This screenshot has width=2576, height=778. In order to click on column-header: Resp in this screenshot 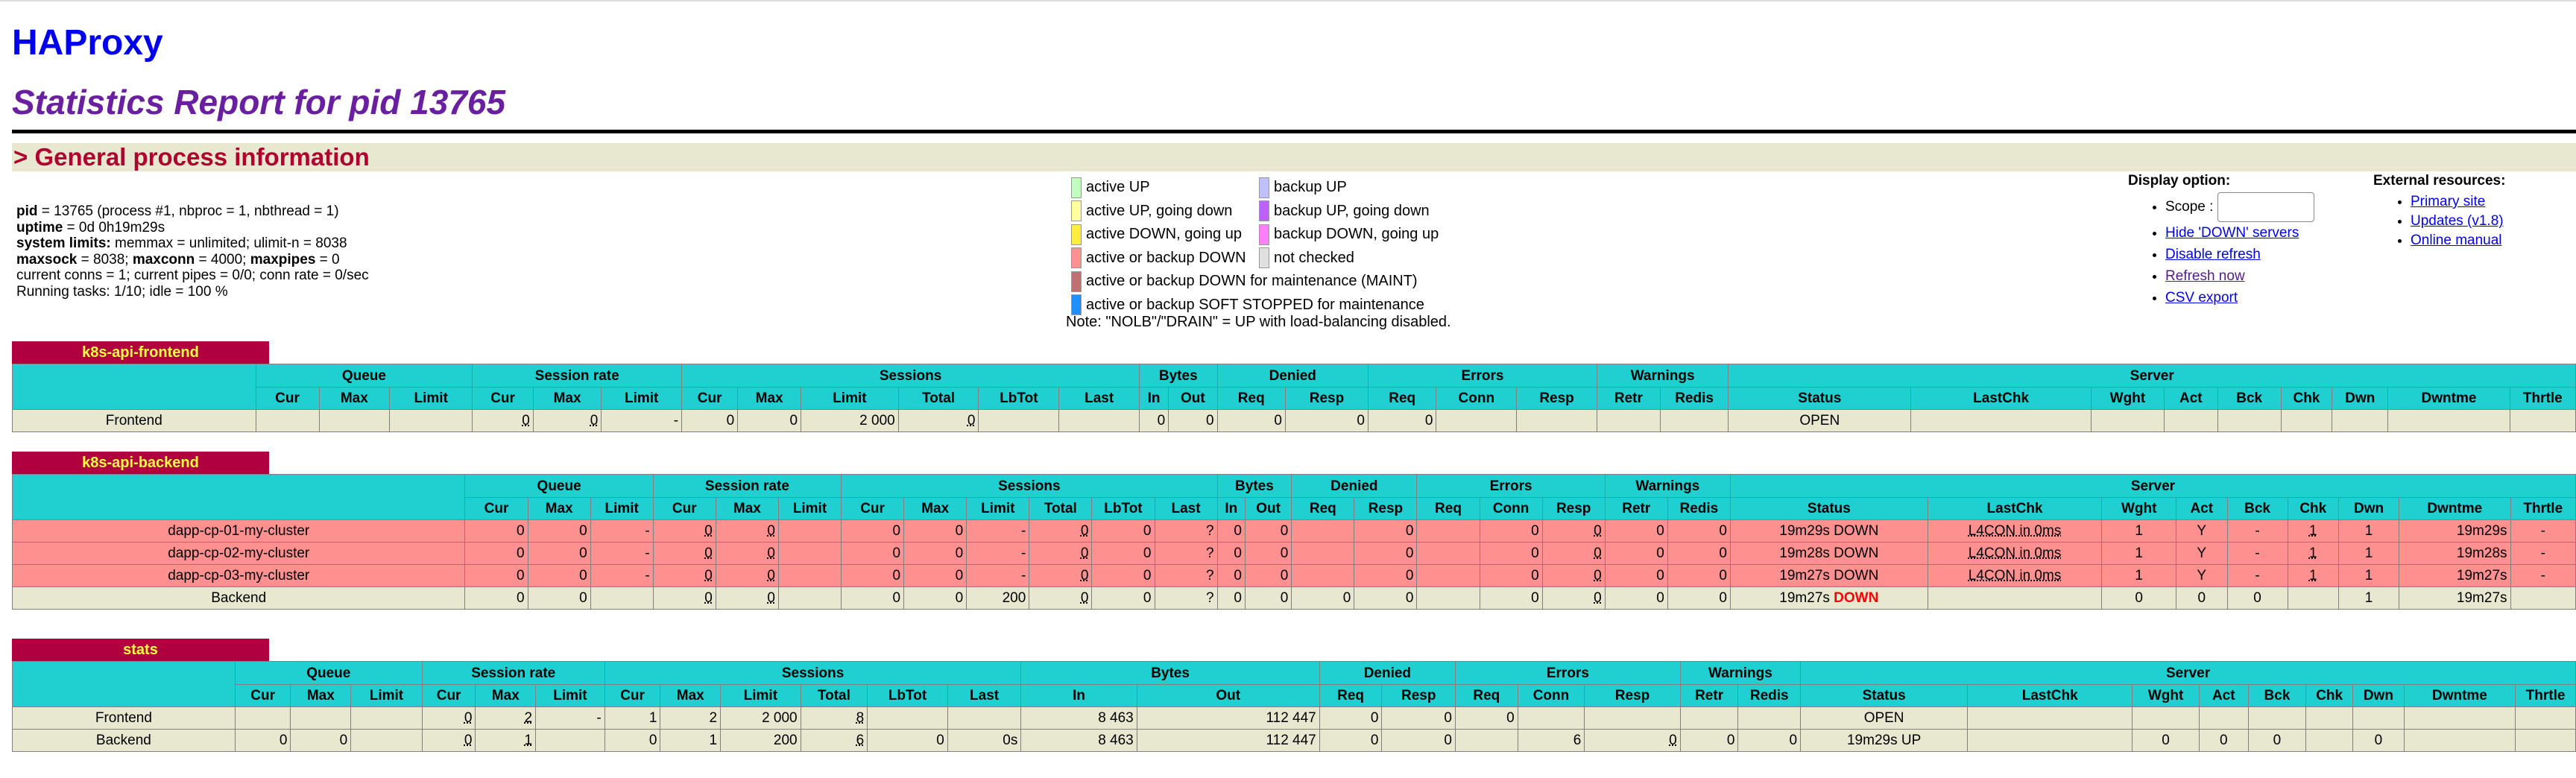, I will do `click(1573, 508)`.